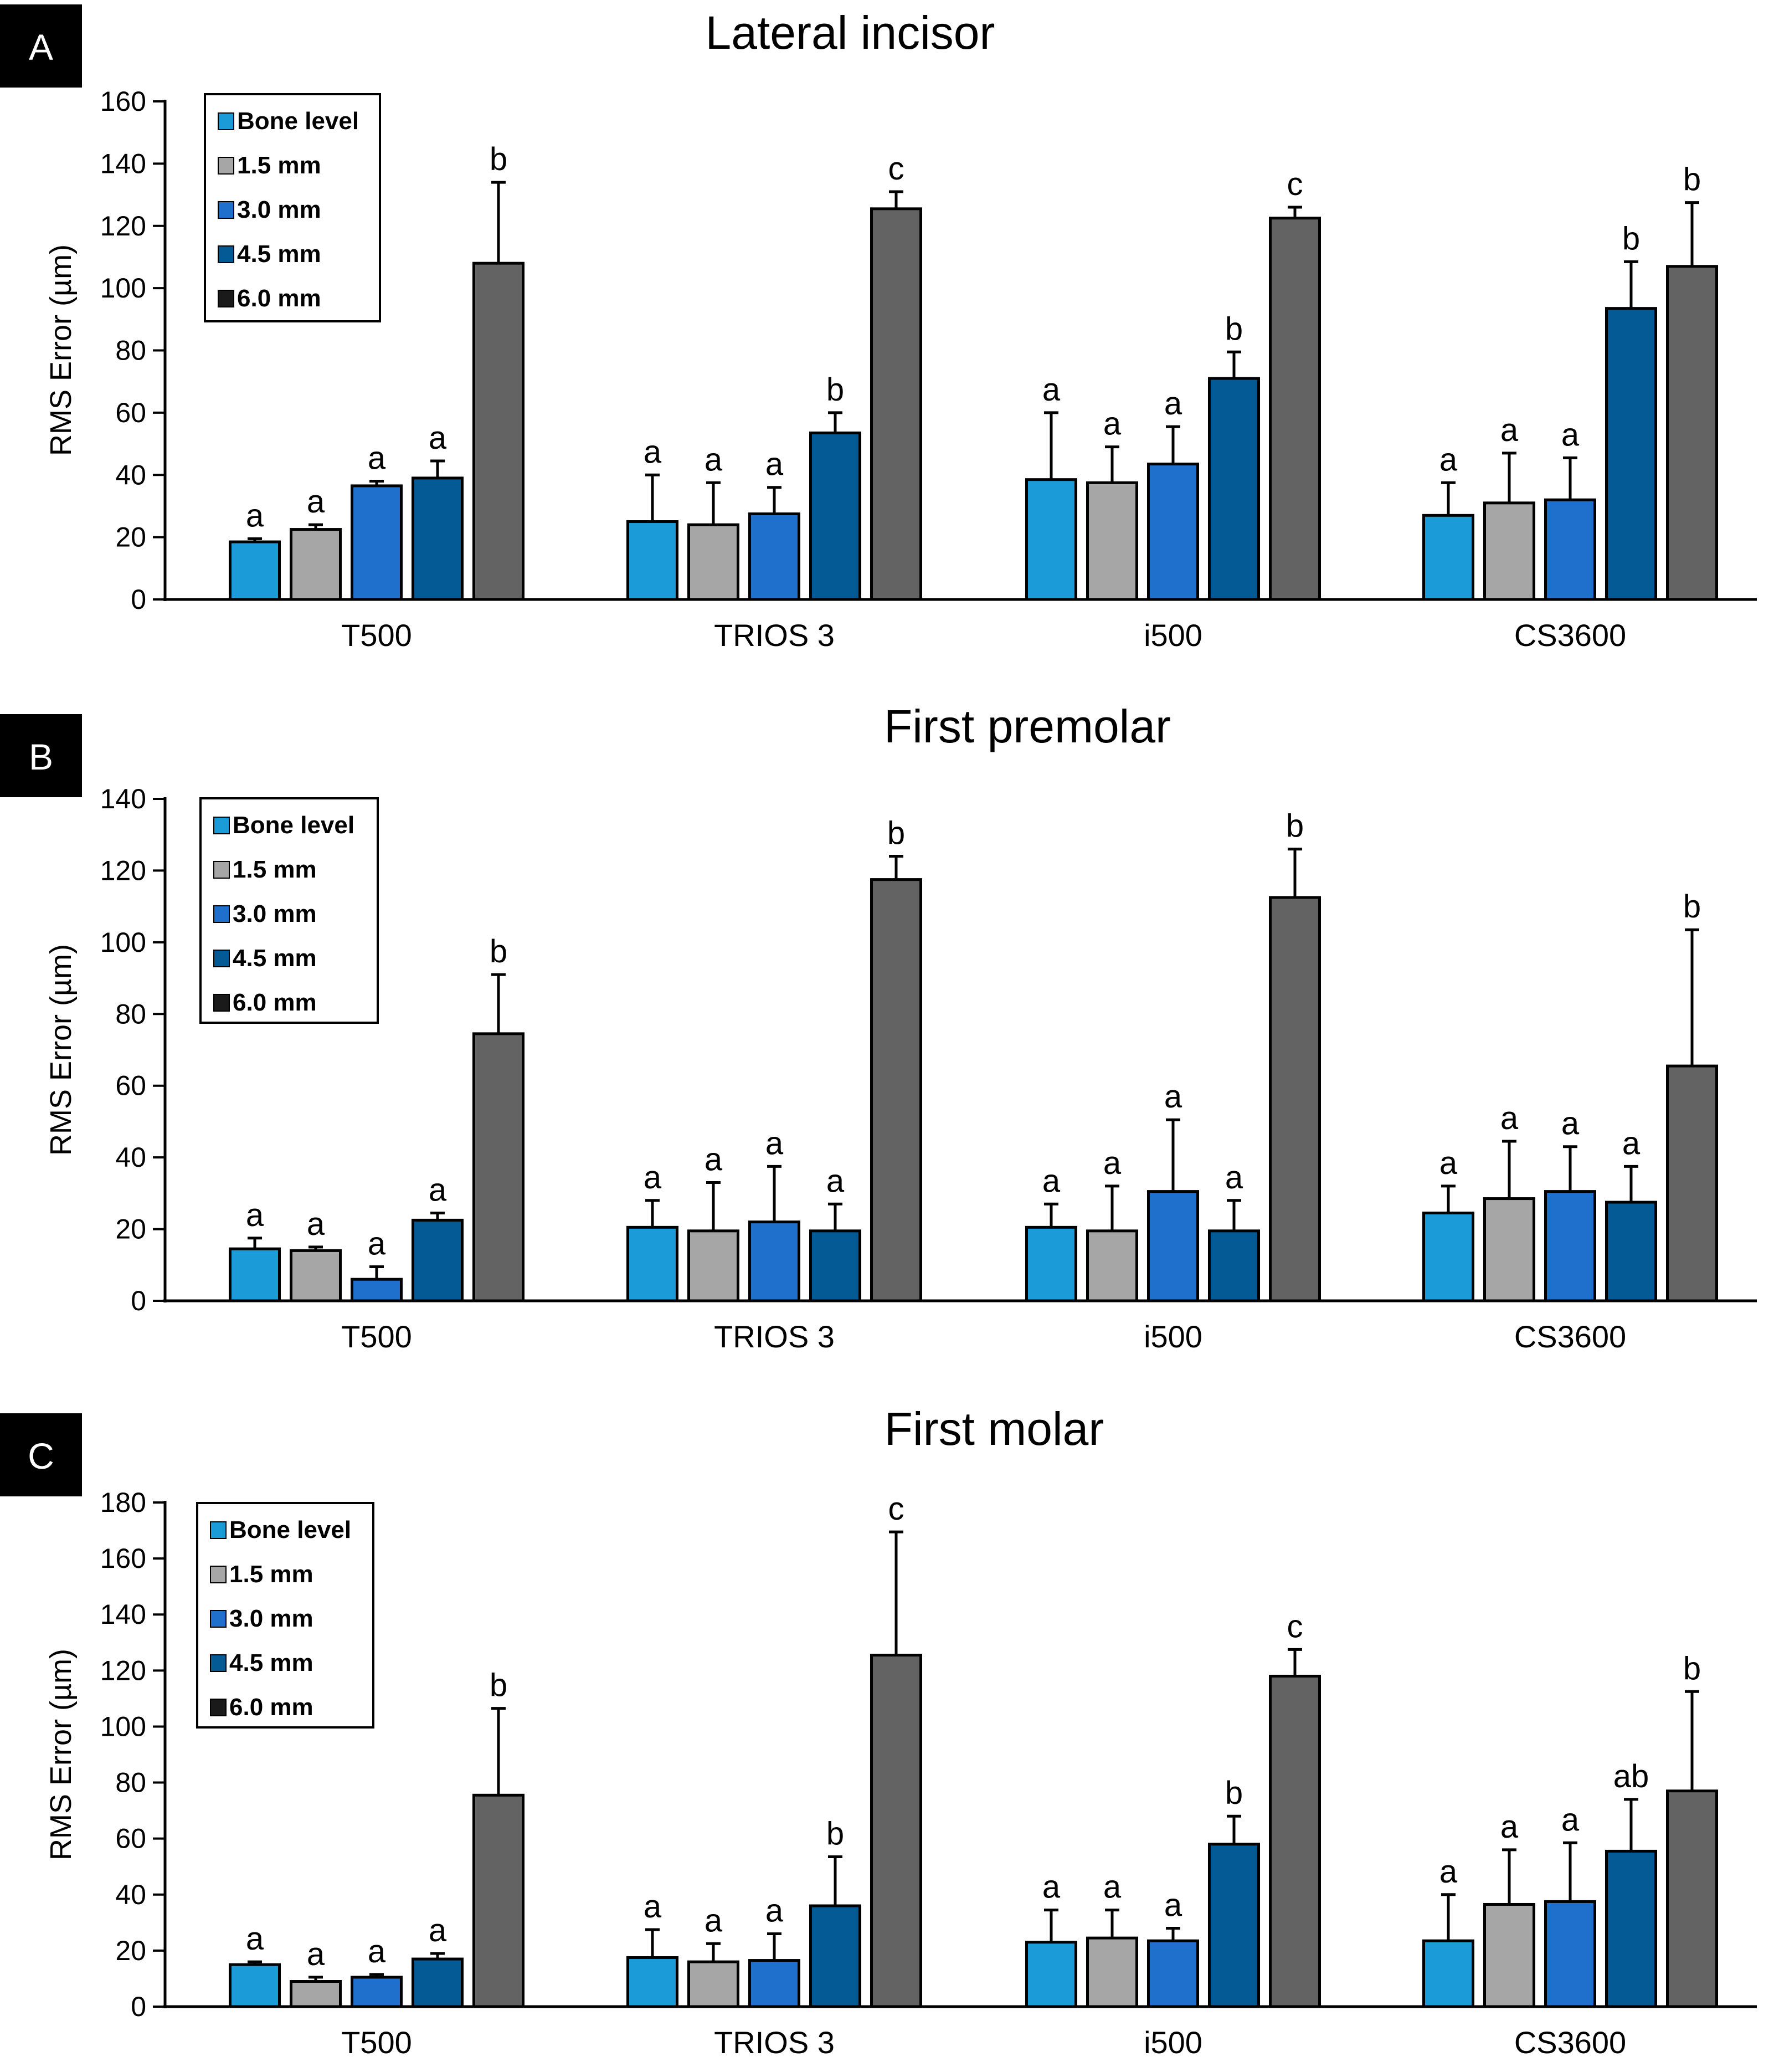 The image size is (1774, 2072). Describe the element at coordinates (850, 33) in the screenshot. I see `chart-title: Lateral incisor` at that location.